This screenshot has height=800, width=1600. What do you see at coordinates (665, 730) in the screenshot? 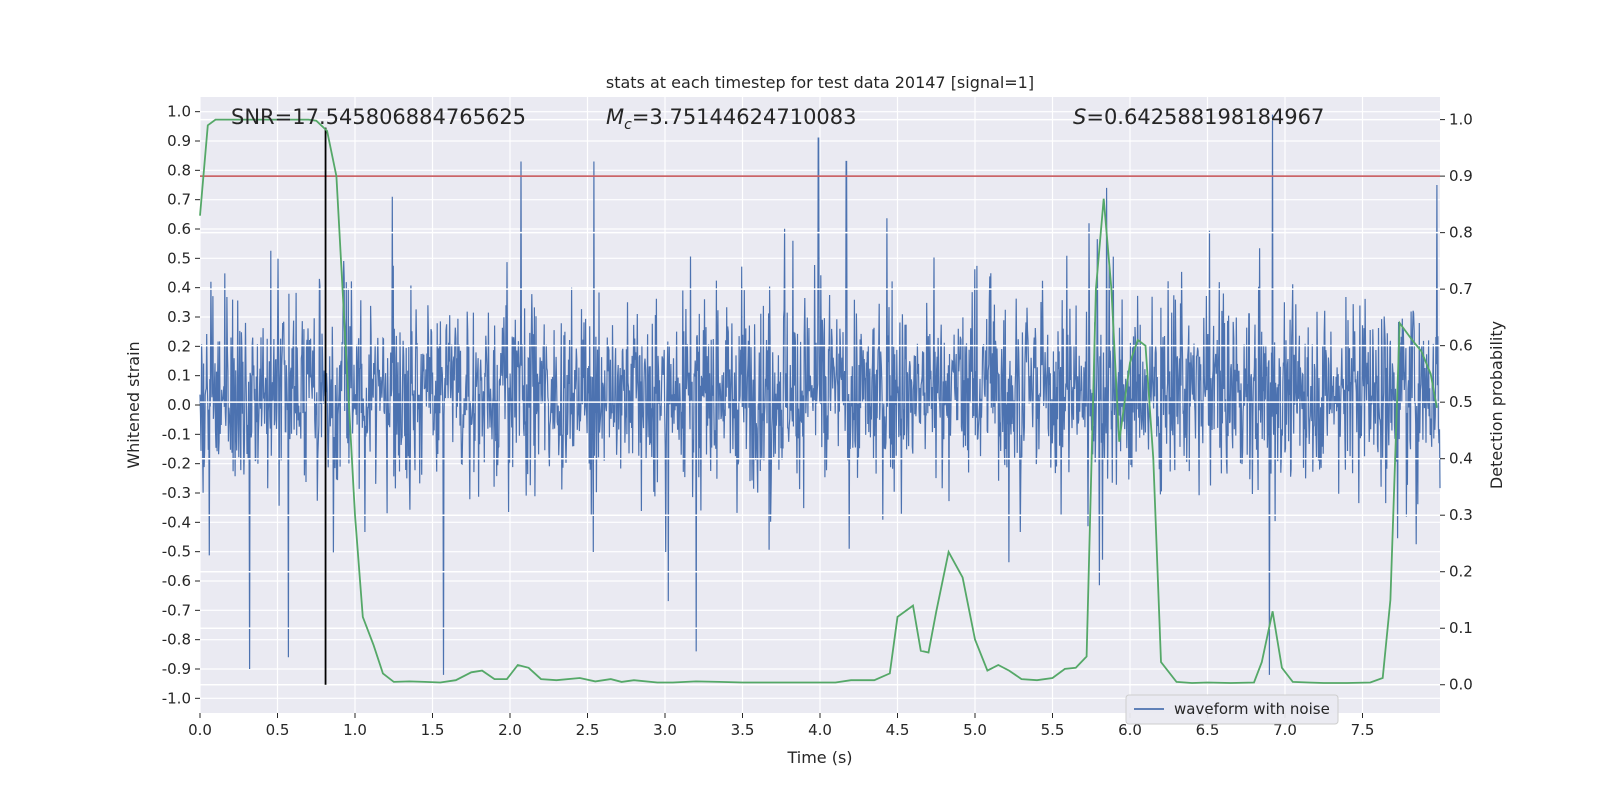
I see `x-tick-label: 3.0` at bounding box center [665, 730].